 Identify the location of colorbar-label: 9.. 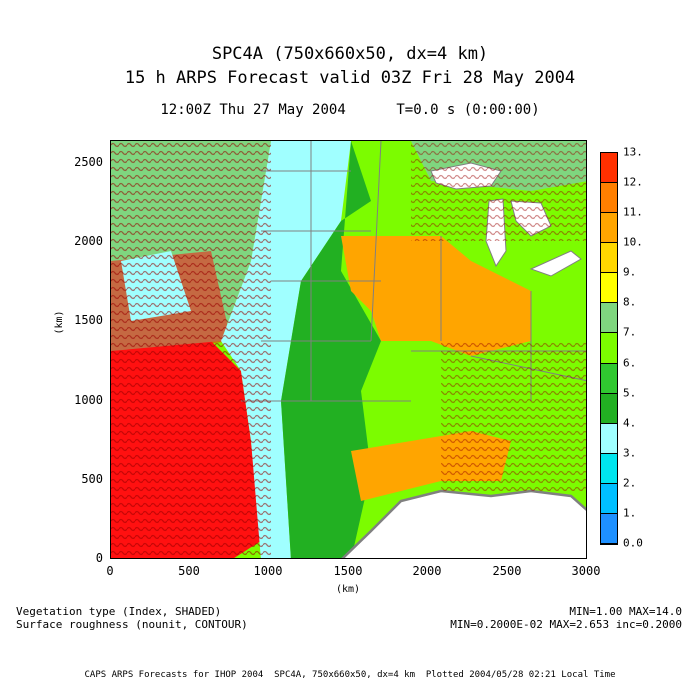
(630, 272).